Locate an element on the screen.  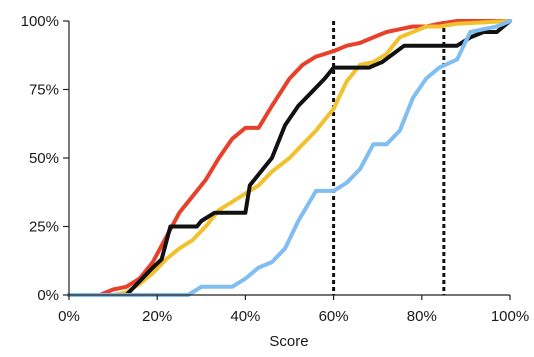
y-tick-label: 75% is located at coordinates (44, 90).